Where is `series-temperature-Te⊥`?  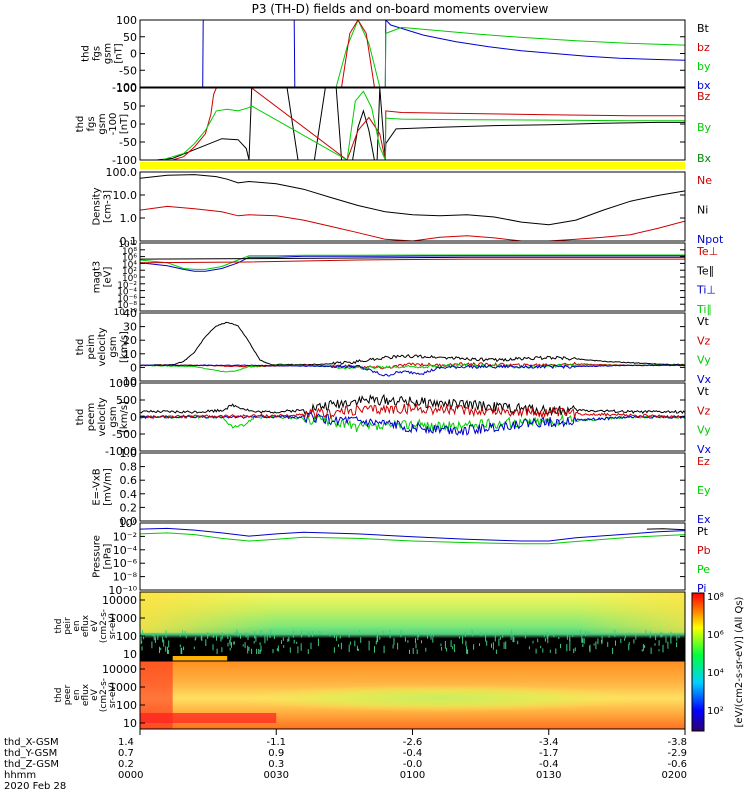
series-temperature-Te⊥ is located at coordinates (412, 261).